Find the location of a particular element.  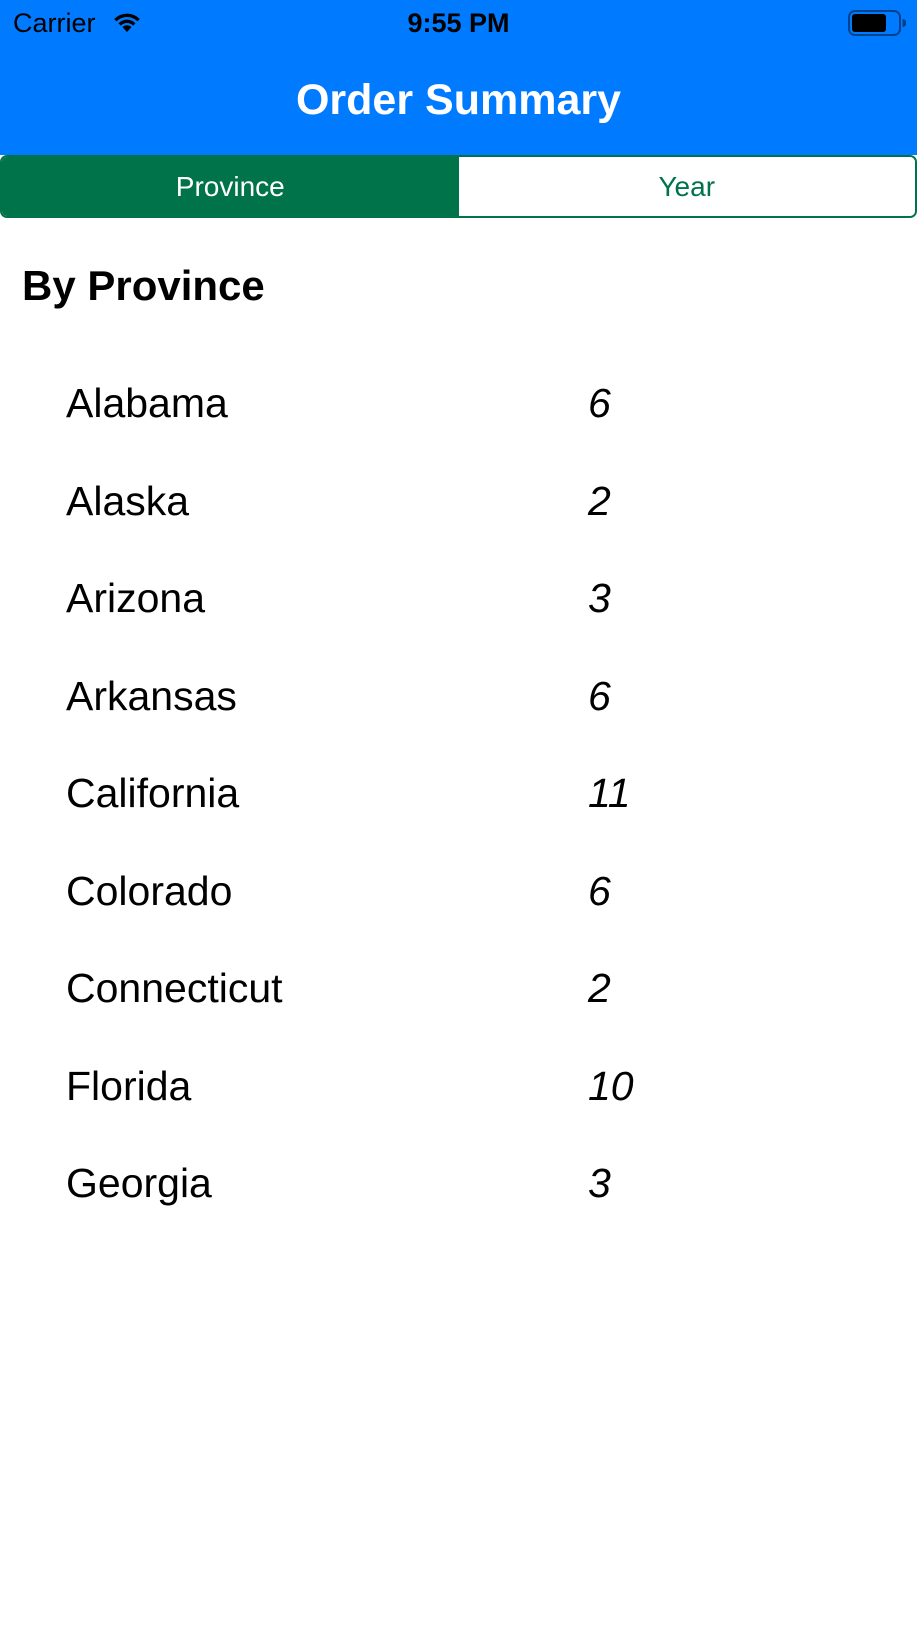

nav-title: Order Summary is located at coordinates (458, 100).